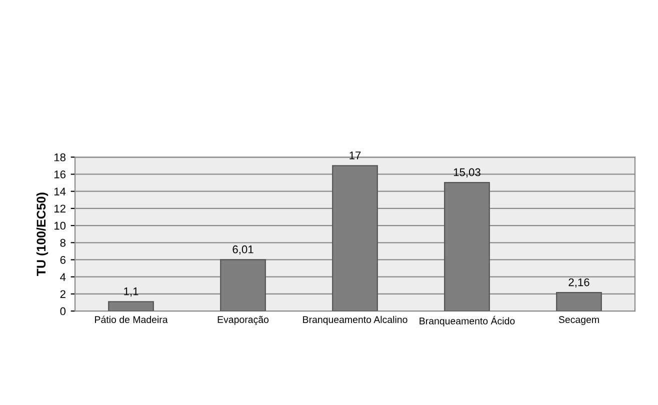 The image size is (658, 405). I want to click on x-tick-label: Secagem, so click(578, 320).